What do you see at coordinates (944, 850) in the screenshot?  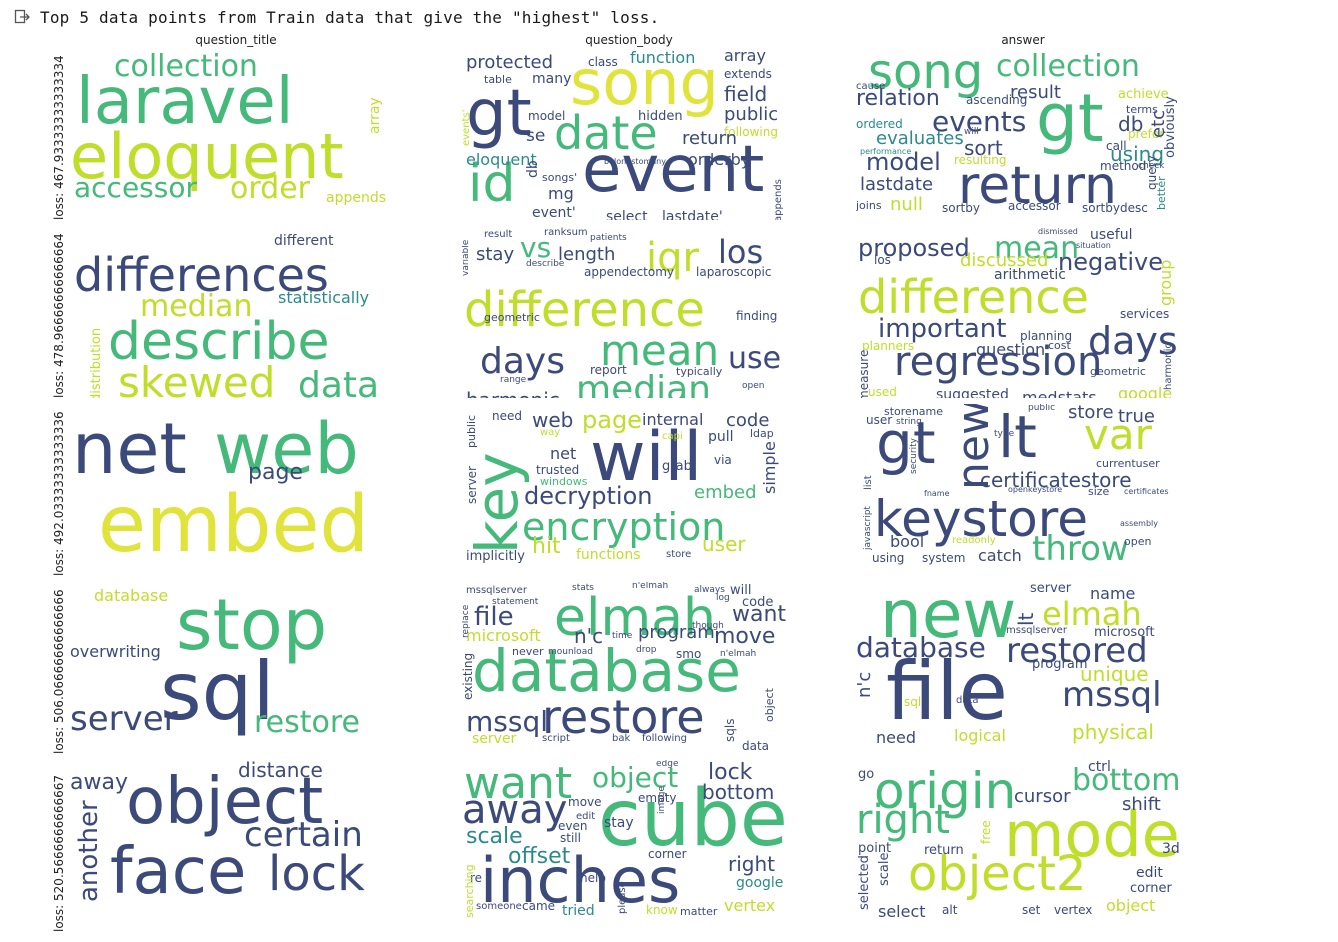 I see `cloud-word: return` at bounding box center [944, 850].